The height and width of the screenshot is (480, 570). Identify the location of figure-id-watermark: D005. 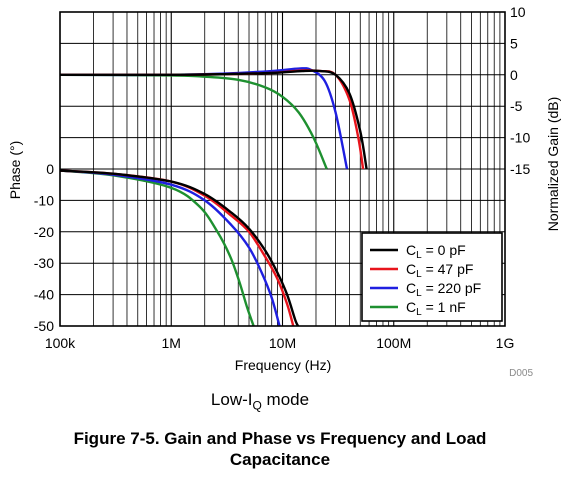
(521, 373).